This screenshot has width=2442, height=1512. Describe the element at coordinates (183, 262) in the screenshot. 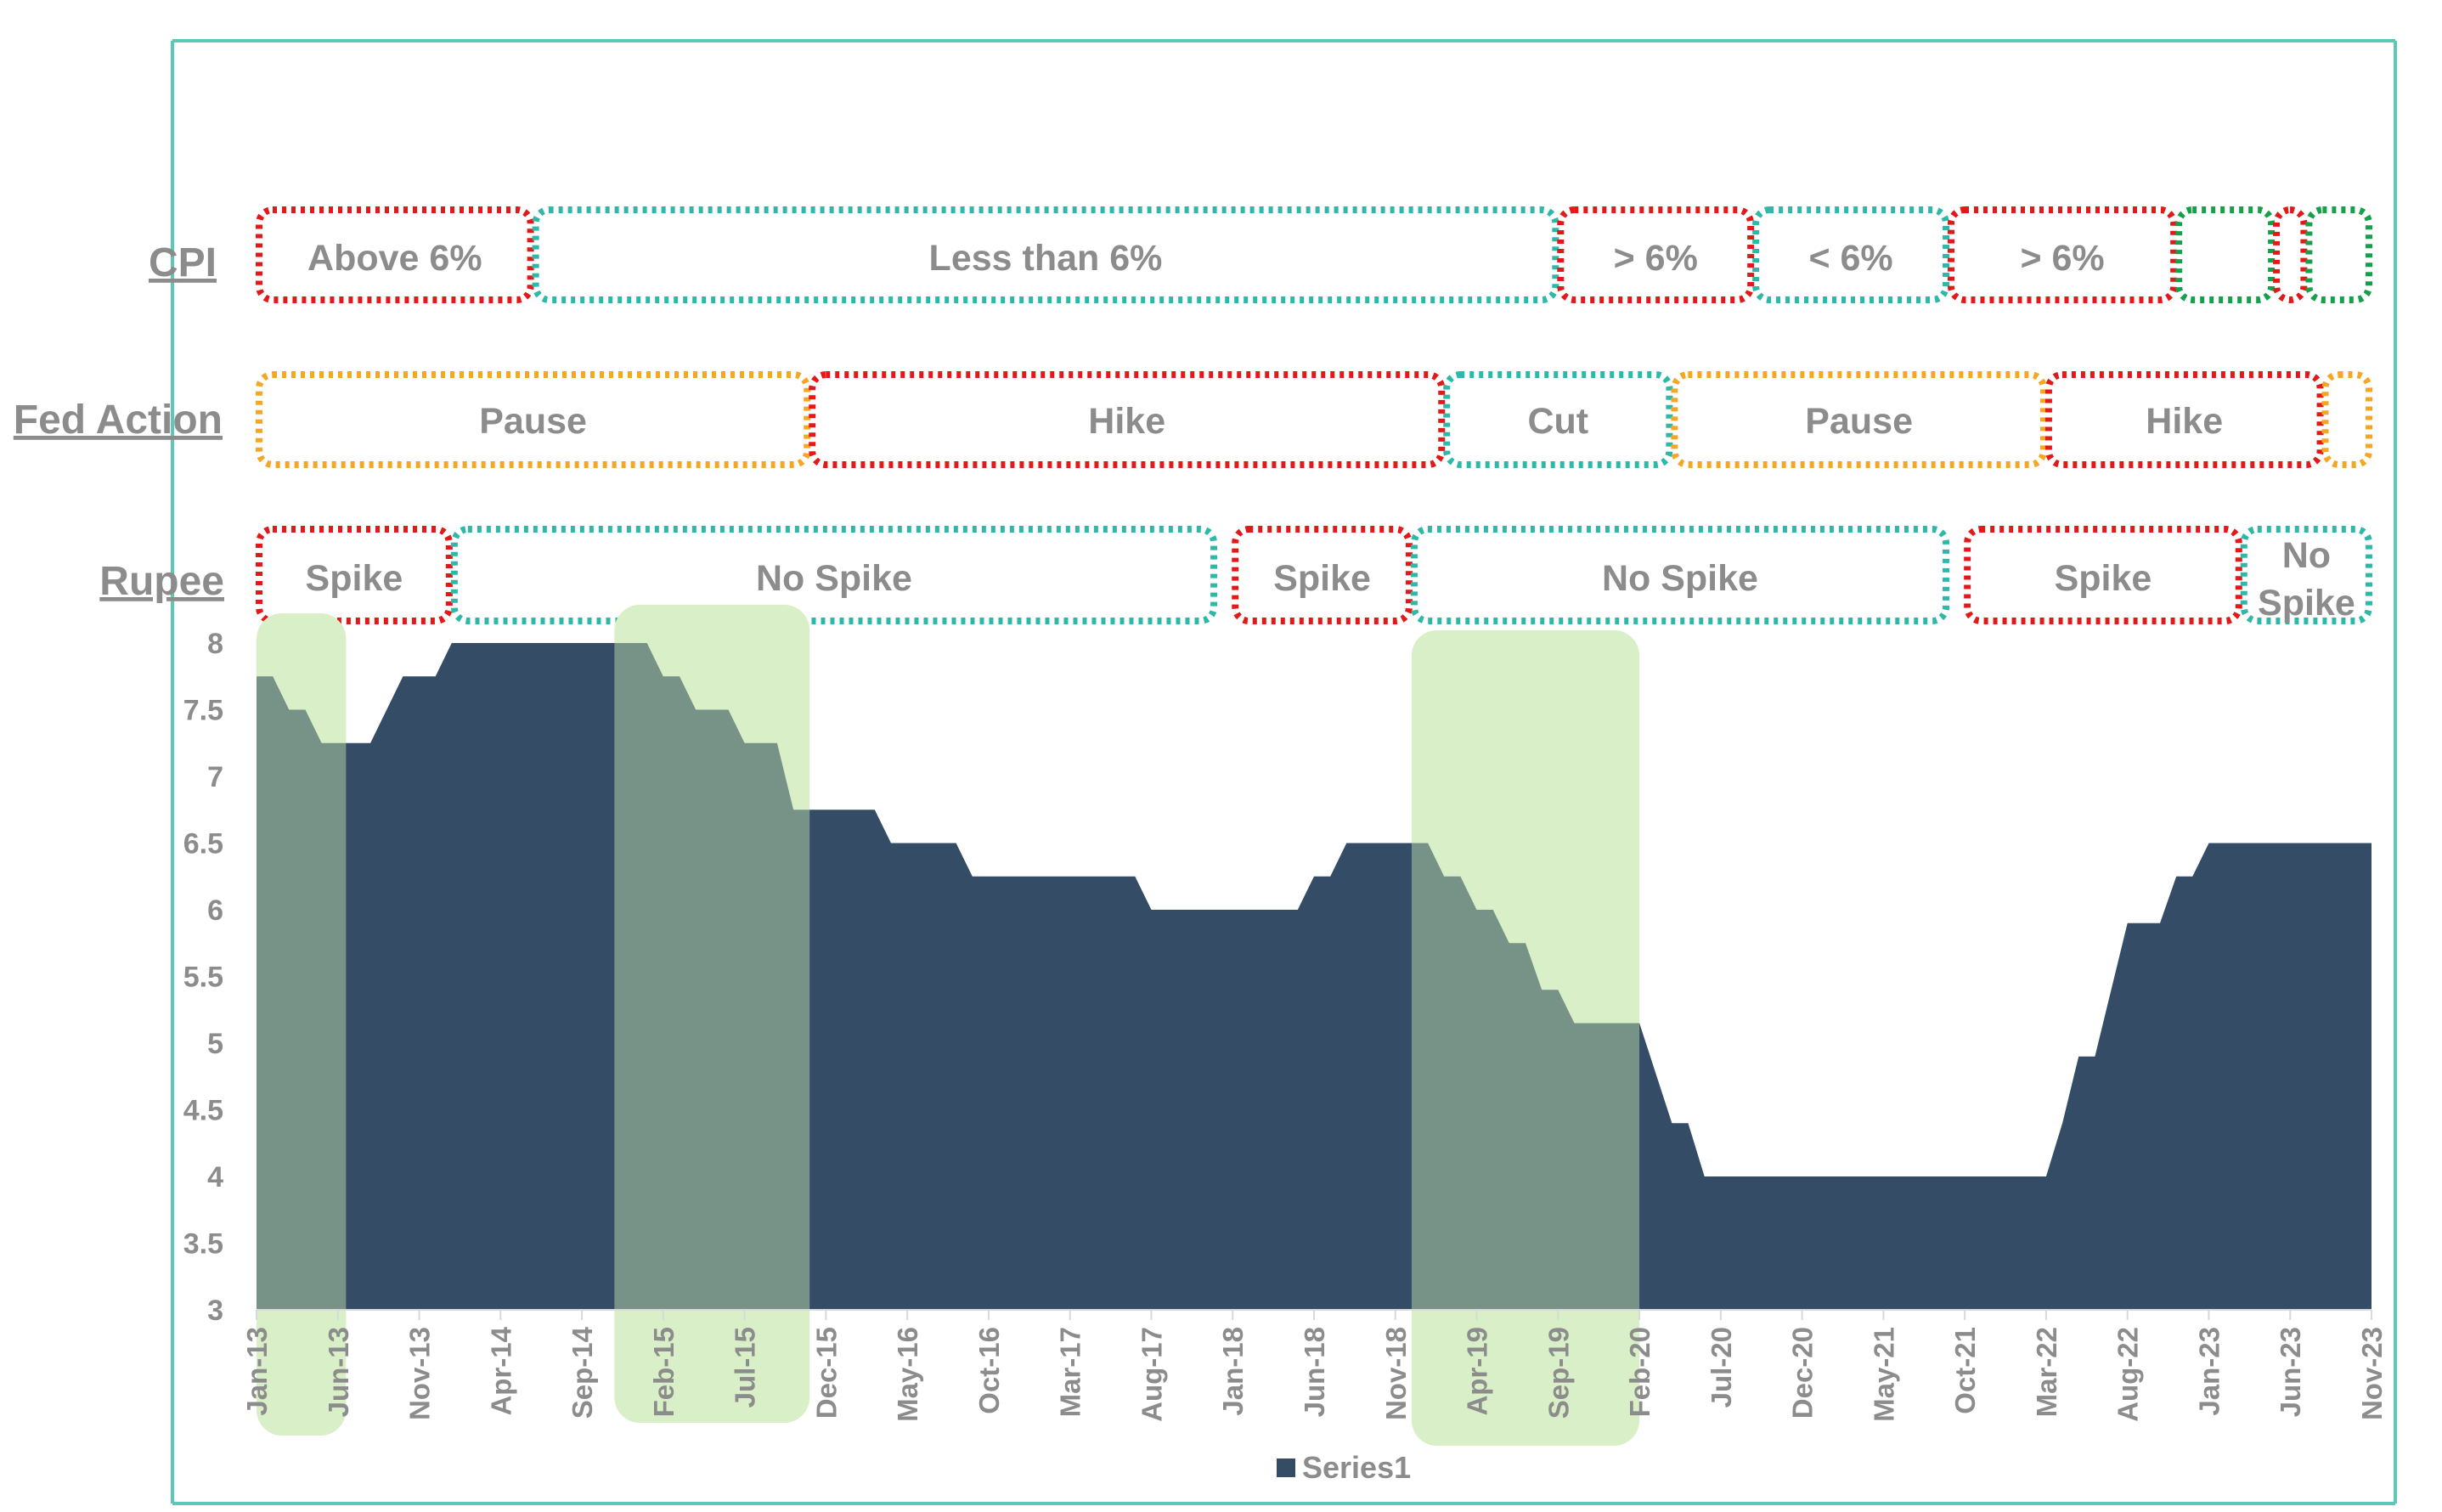

I see `row-label-cpi: CPI` at that location.